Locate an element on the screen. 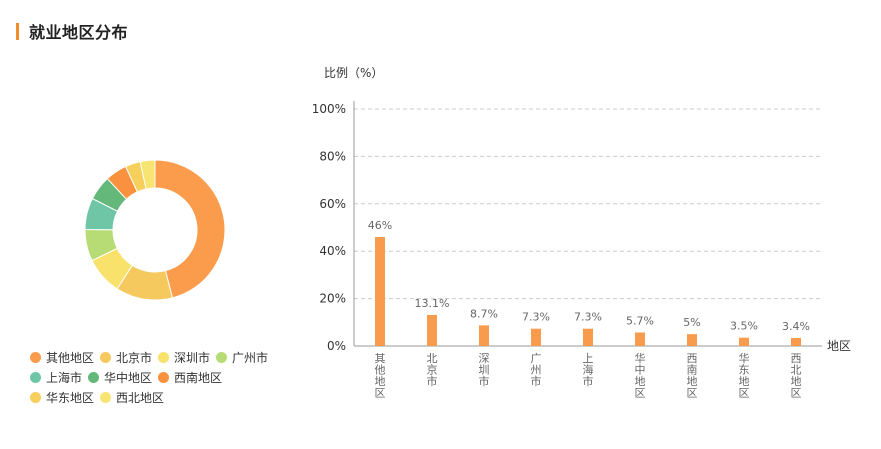 This screenshot has height=449, width=881. legend-item: 其他地区 is located at coordinates (62, 357).